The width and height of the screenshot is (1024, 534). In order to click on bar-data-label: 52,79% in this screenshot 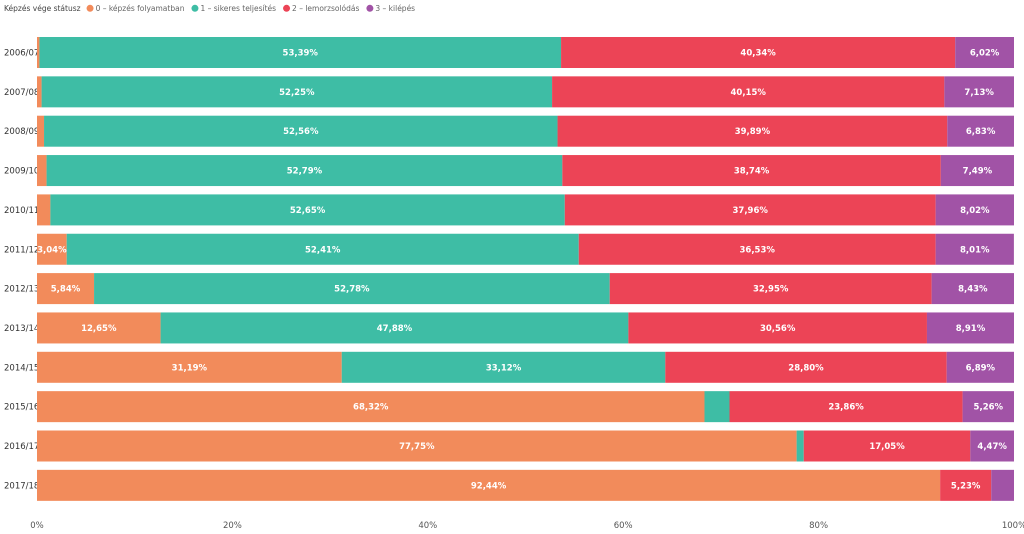, I will do `click(305, 172)`.